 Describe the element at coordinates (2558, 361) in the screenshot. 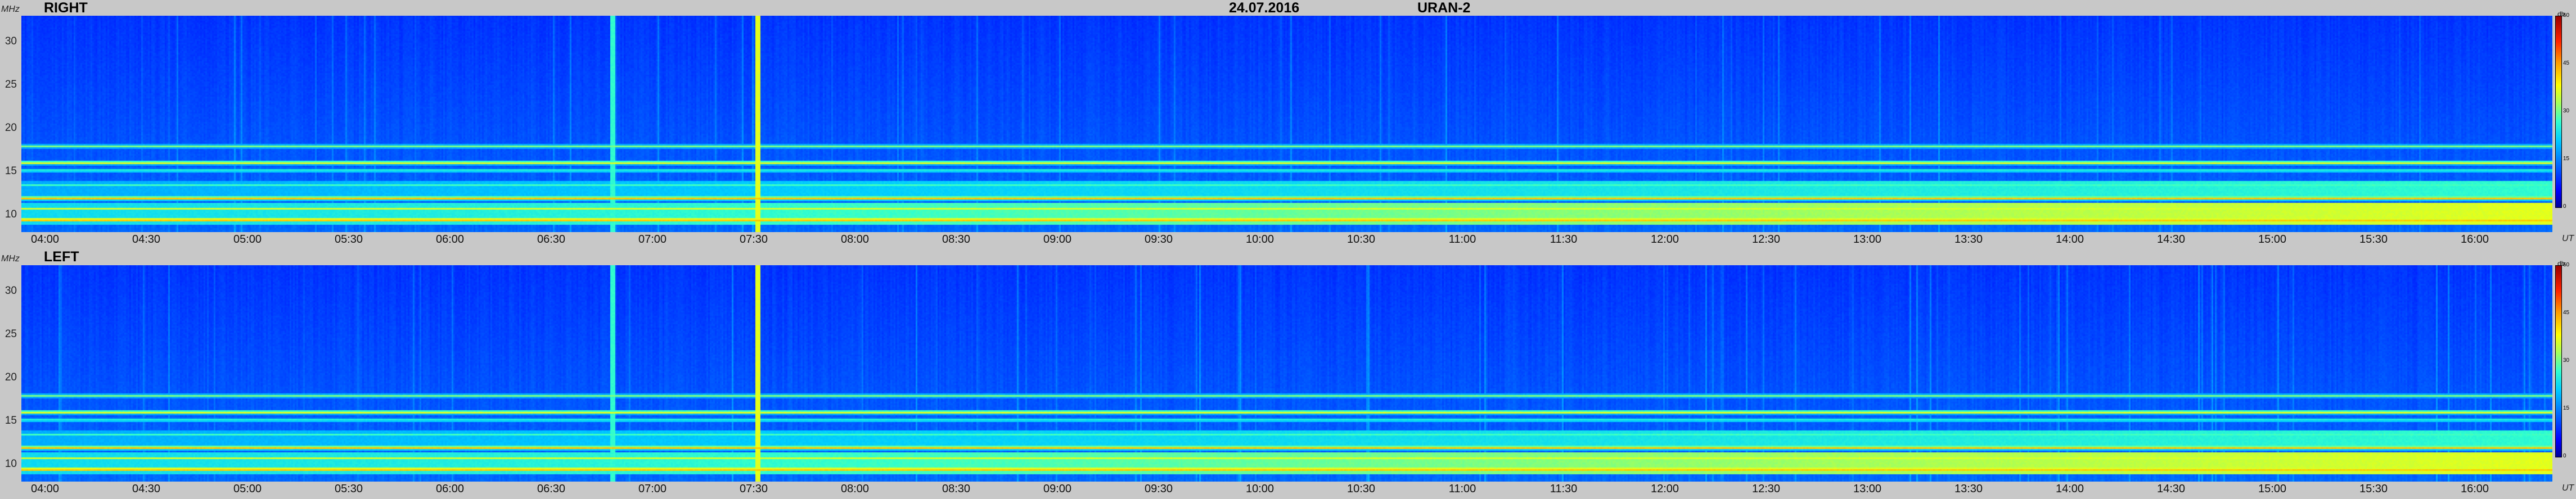

I see `colorbar-left` at that location.